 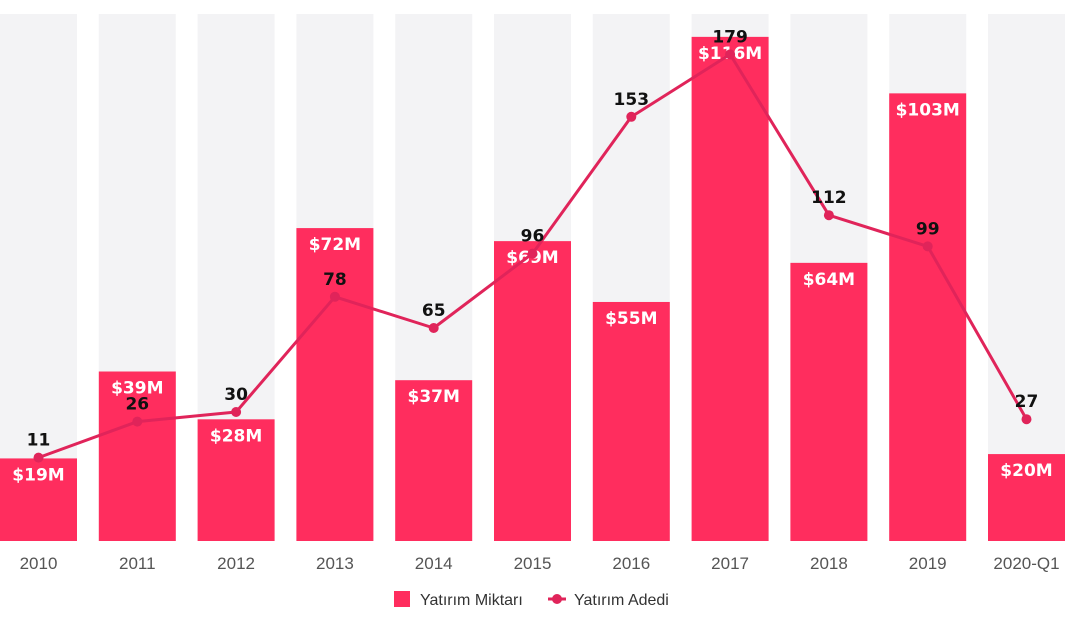 I want to click on bar-value-label: $64M, so click(x=829, y=280).